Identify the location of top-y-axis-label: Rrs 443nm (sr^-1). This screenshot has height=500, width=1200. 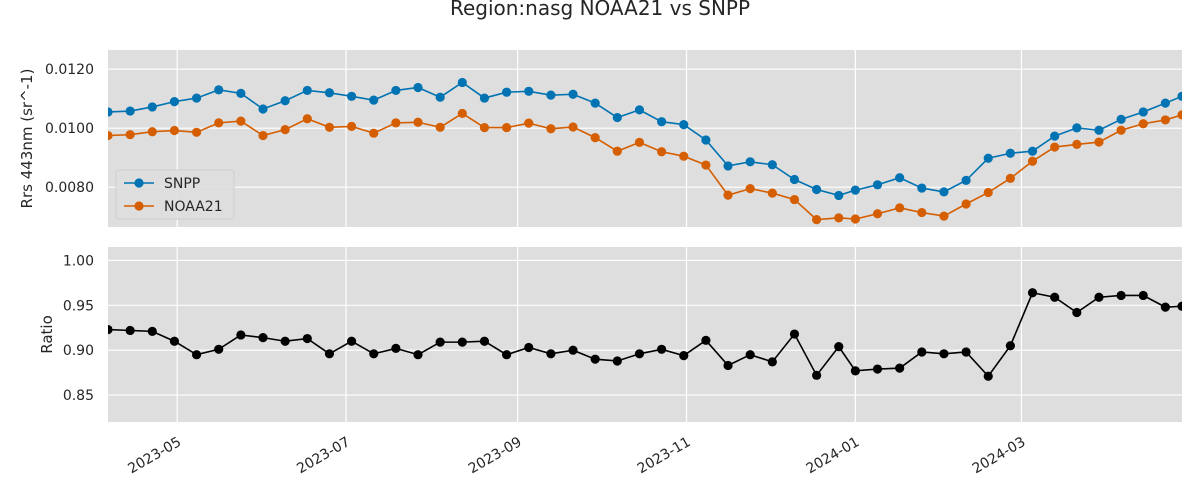
(27, 139).